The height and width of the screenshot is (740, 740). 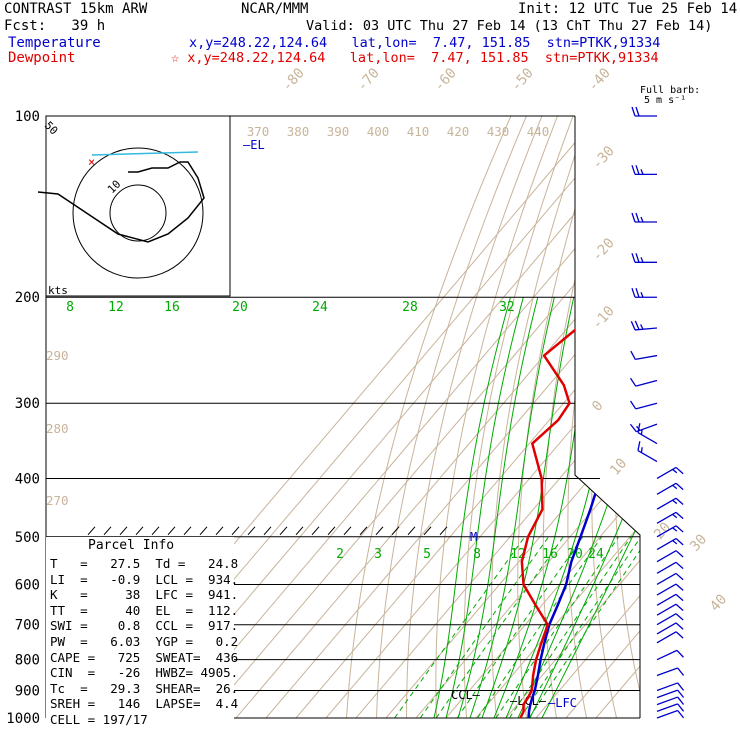 I want to click on isotherm-label: -10, so click(x=603, y=318).